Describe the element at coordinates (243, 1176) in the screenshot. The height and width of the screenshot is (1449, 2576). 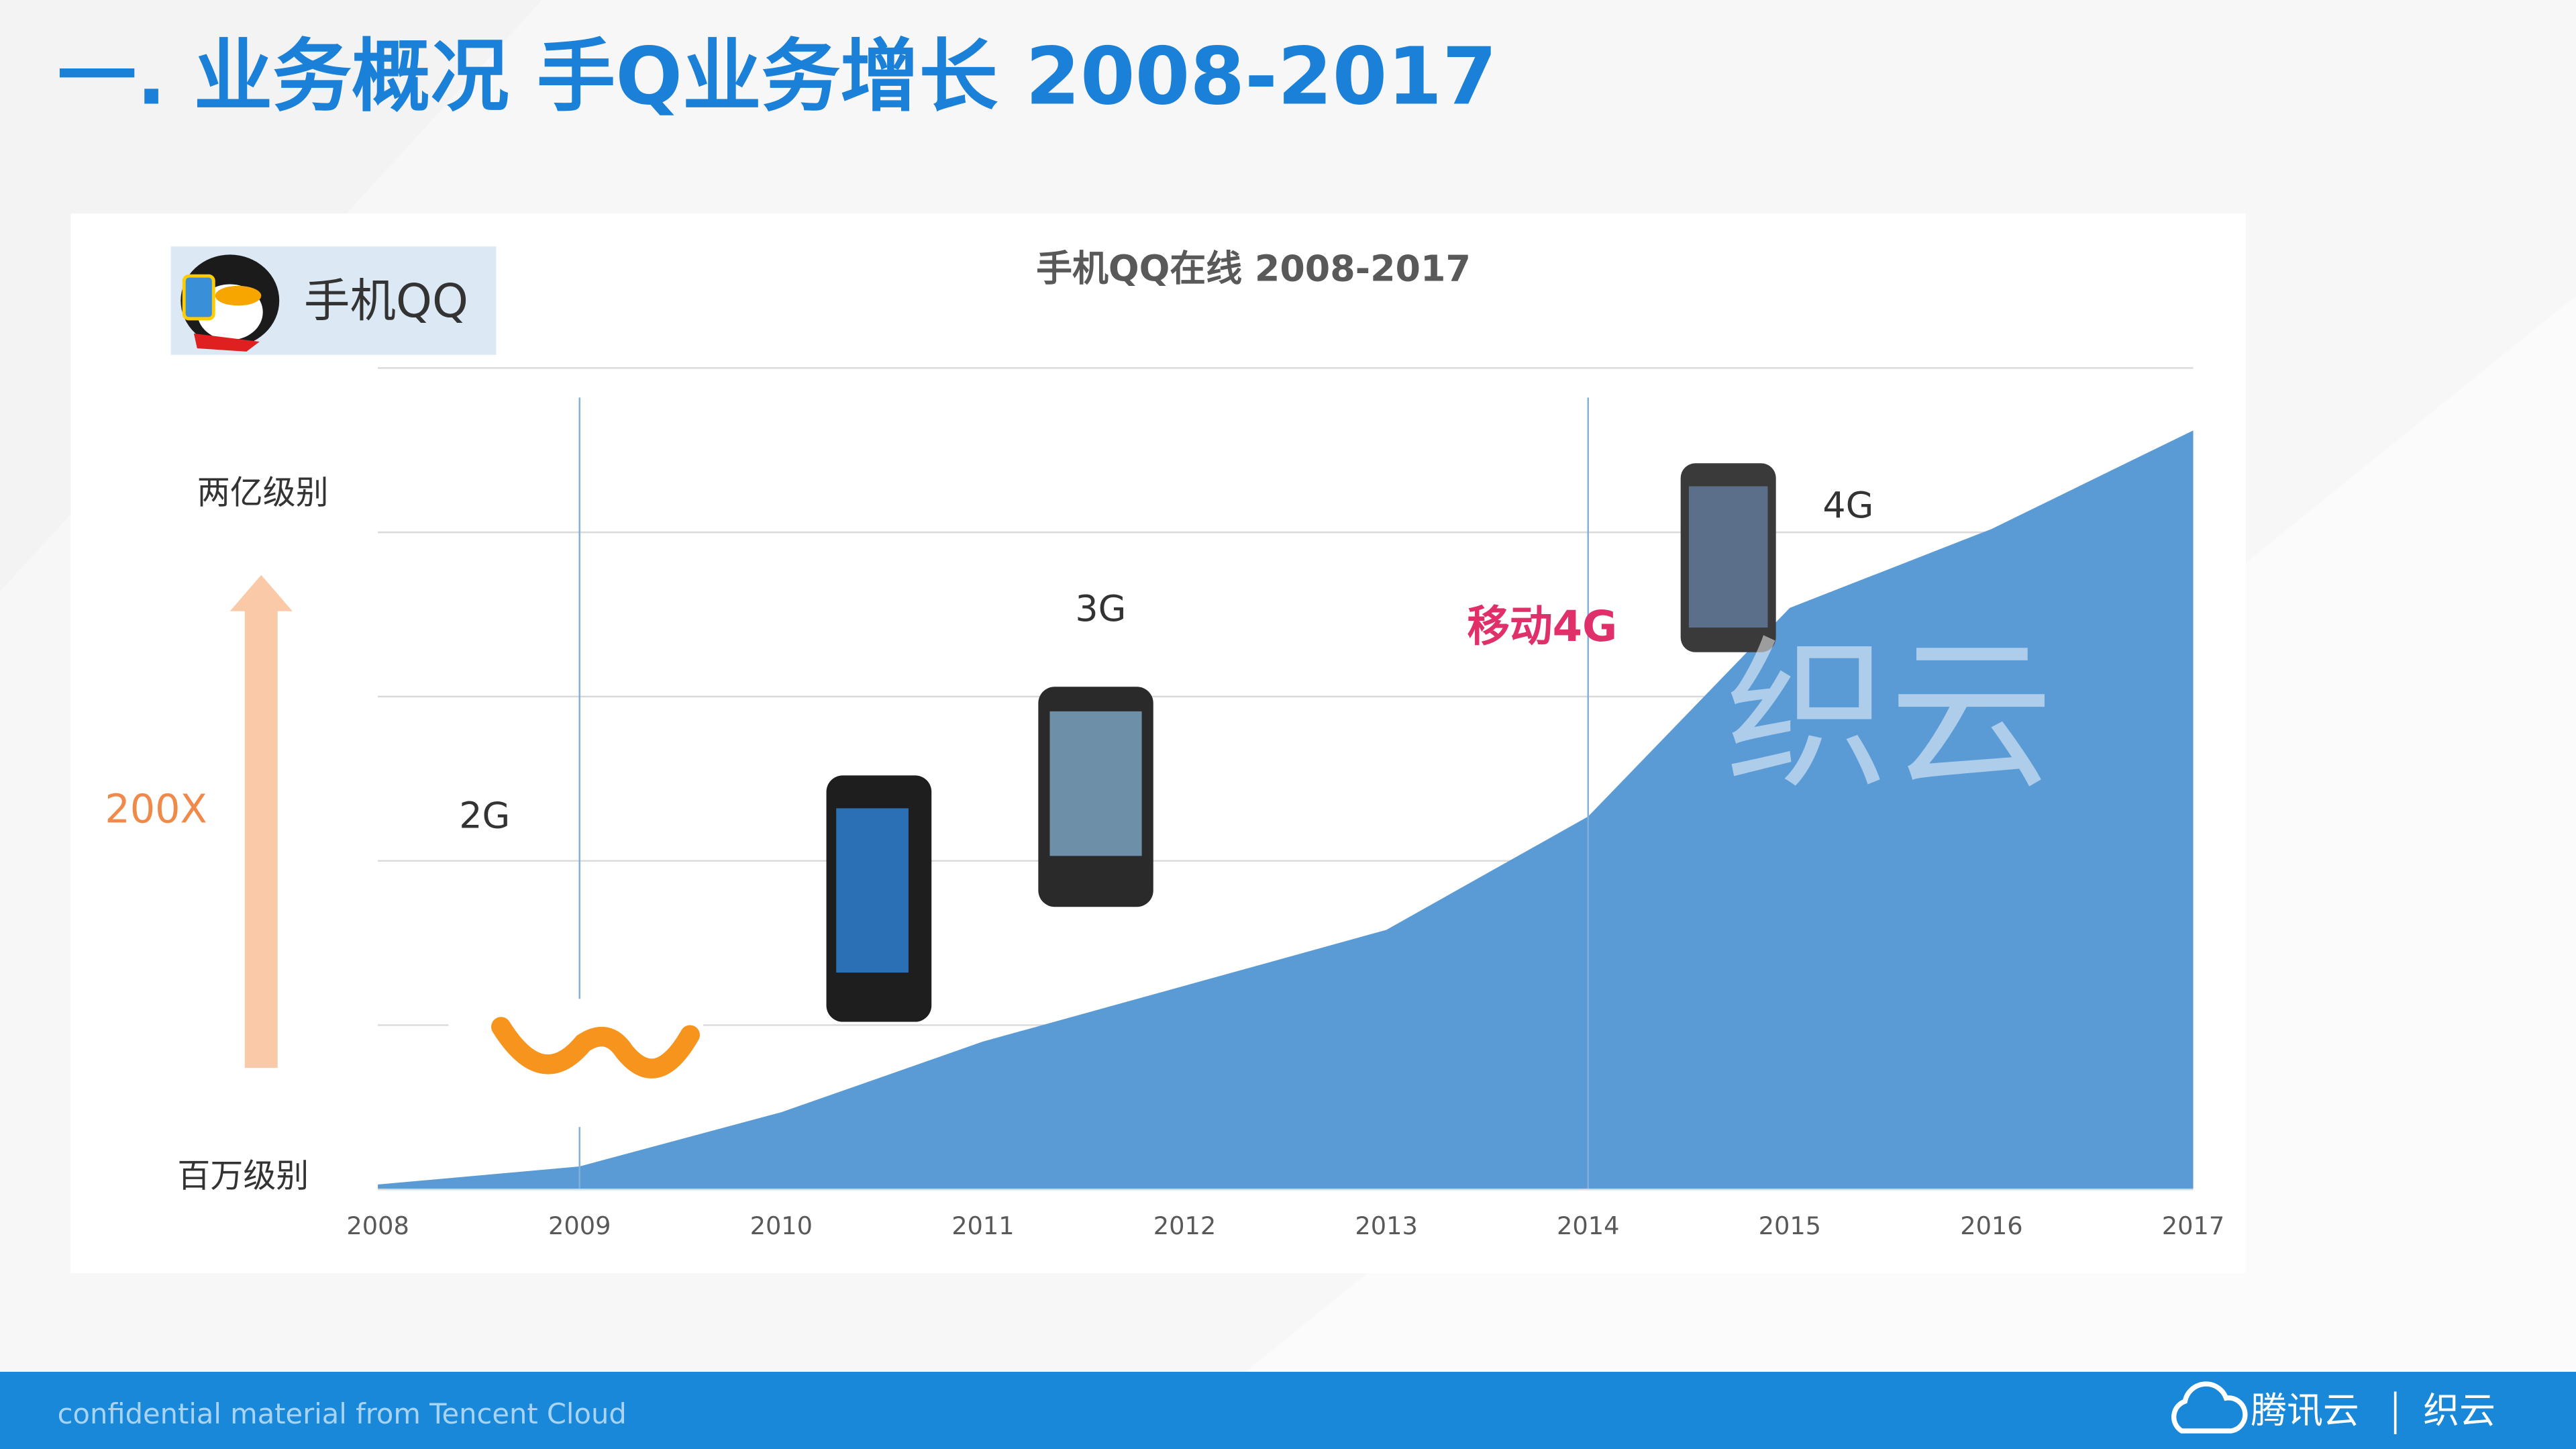
I see `annotation: 百万级别` at that location.